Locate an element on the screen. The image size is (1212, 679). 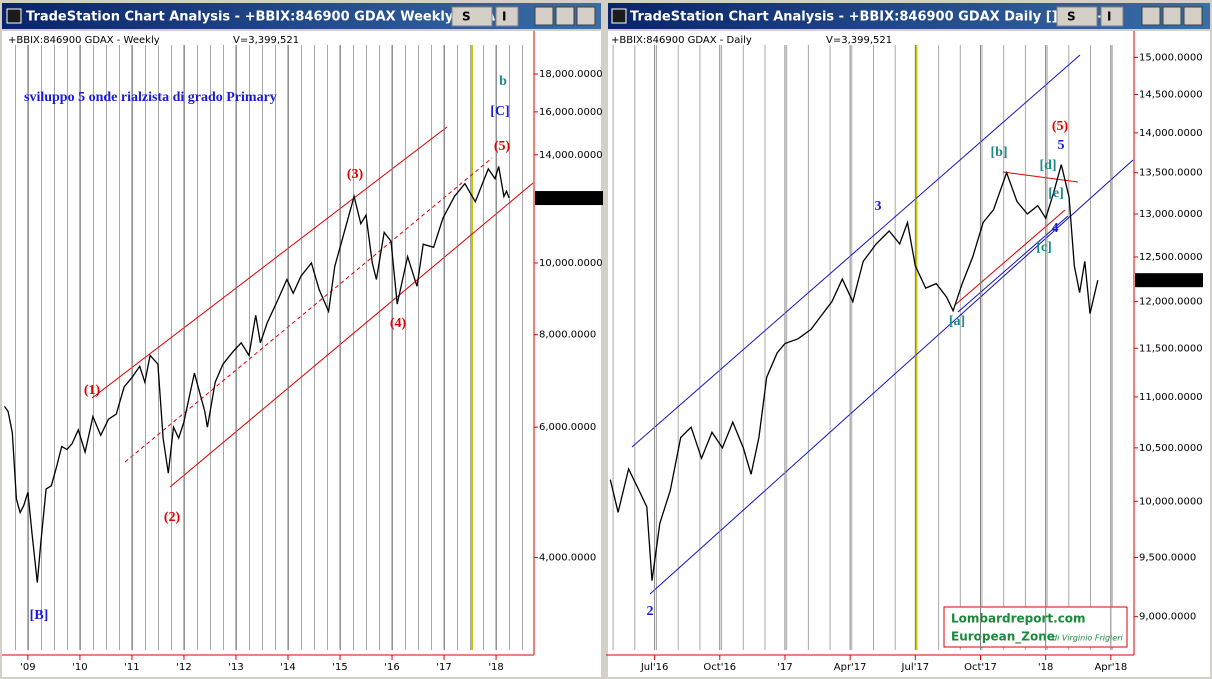
watermark: di Virginio Frigieri is located at coordinates (1087, 638).